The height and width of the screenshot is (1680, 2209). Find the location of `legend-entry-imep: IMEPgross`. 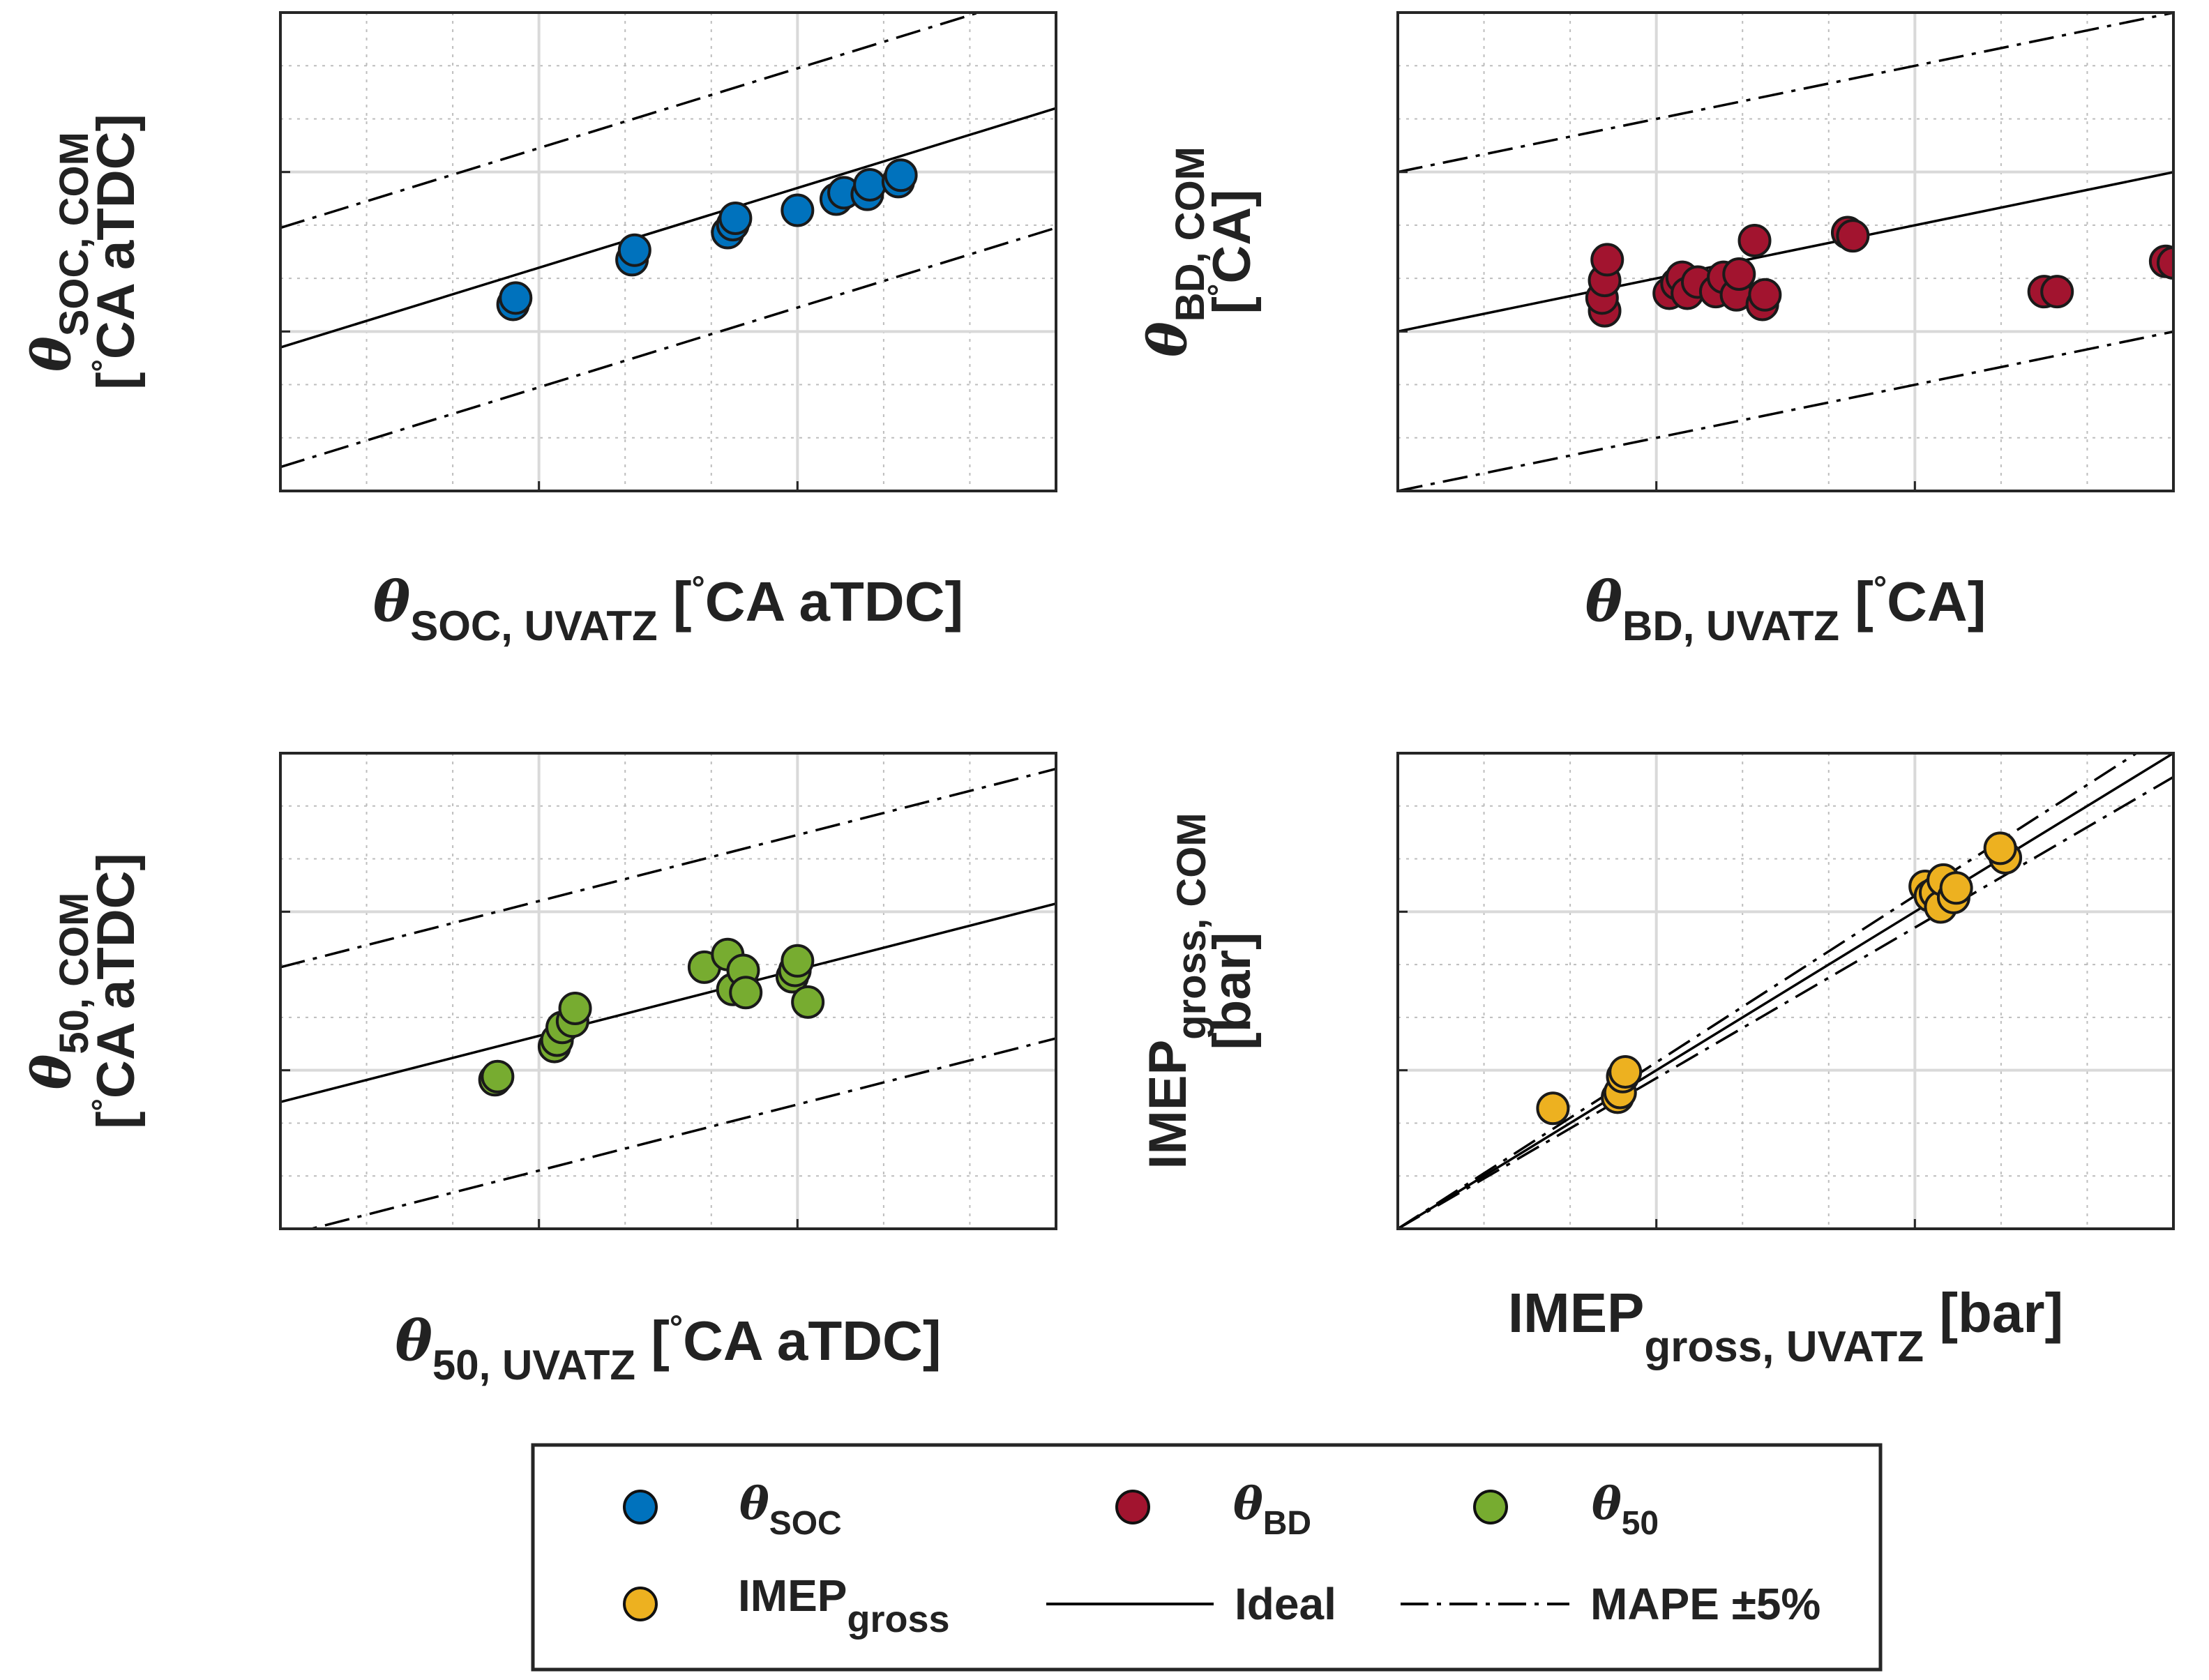

legend-entry-imep: IMEPgross is located at coordinates (787, 1606).